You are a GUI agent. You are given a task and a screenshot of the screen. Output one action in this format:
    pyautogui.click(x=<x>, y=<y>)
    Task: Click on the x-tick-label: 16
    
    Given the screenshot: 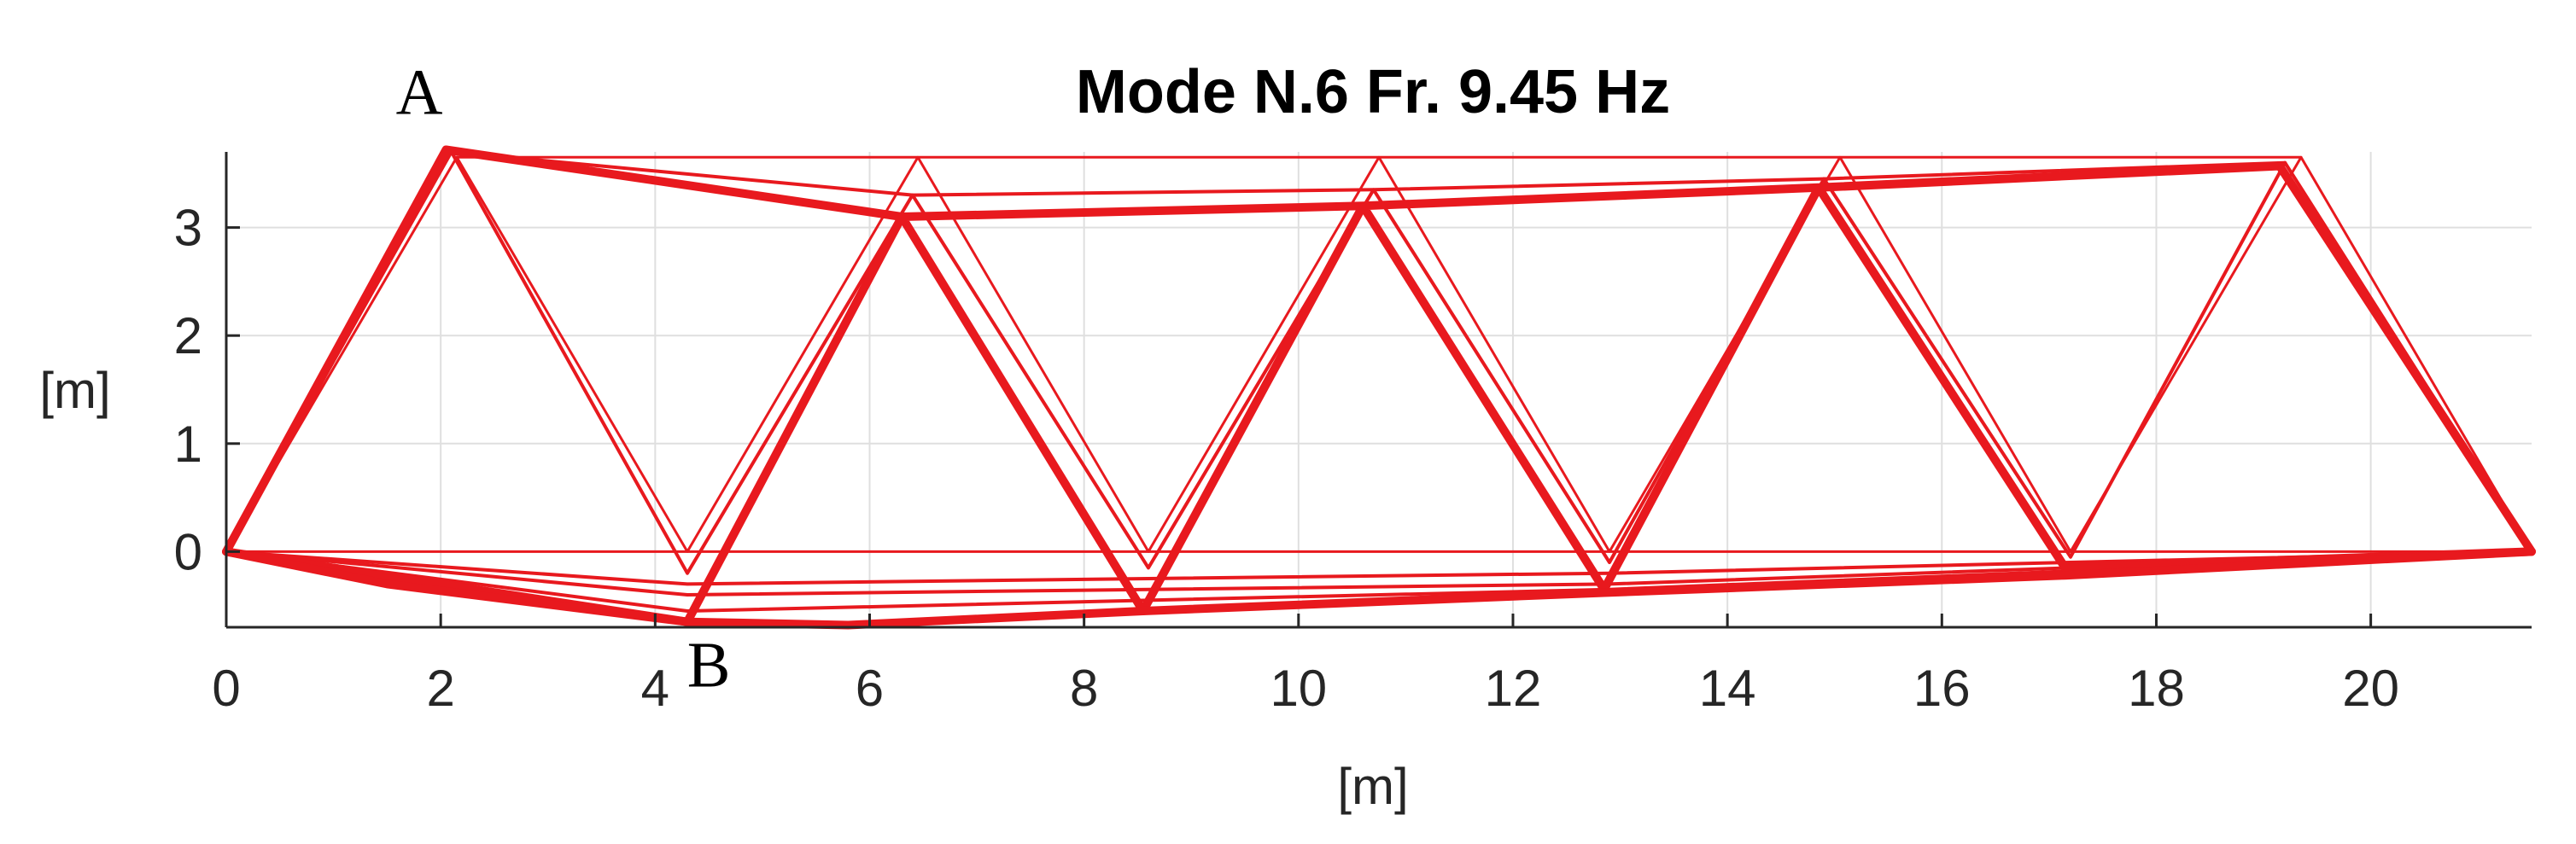 What is the action you would take?
    pyautogui.click(x=1942, y=688)
    